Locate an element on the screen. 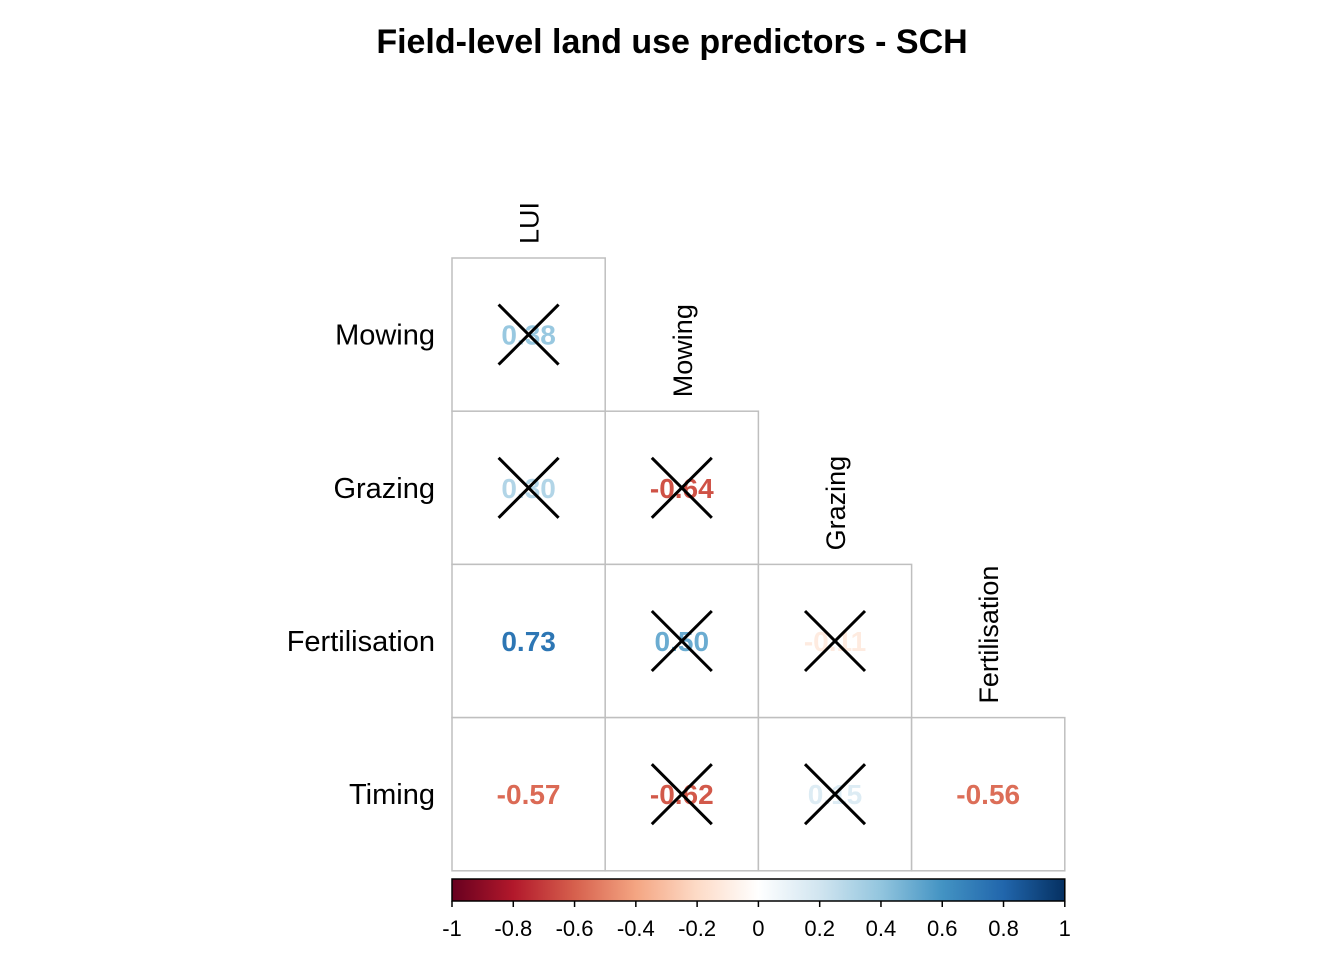 The image size is (1344, 960). corr-value-label: -0.57 is located at coordinates (529, 794).